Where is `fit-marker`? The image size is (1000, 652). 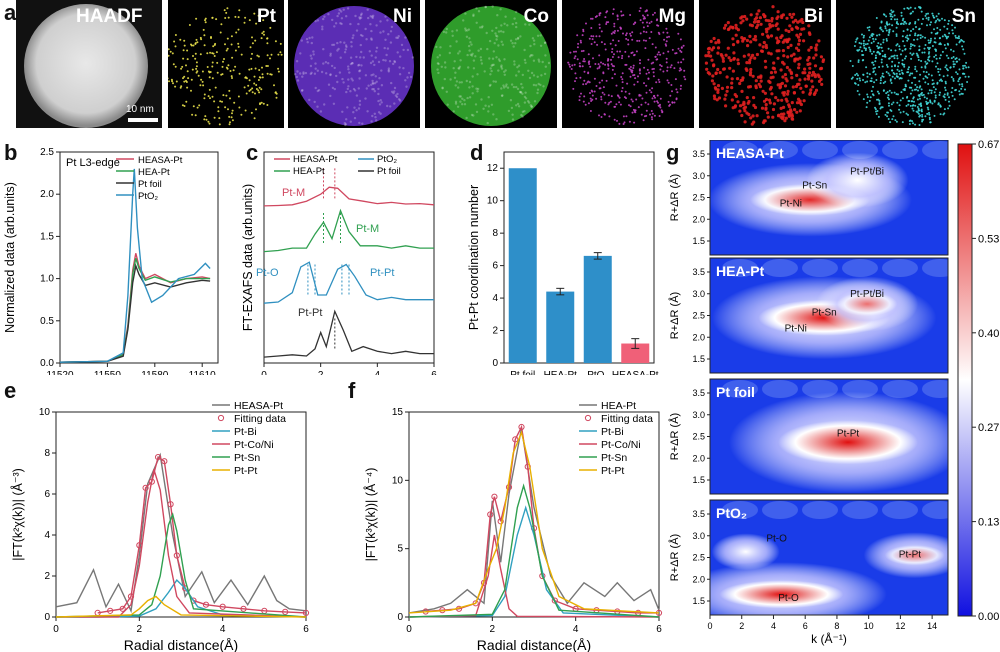
fit-marker is located at coordinates (131, 596).